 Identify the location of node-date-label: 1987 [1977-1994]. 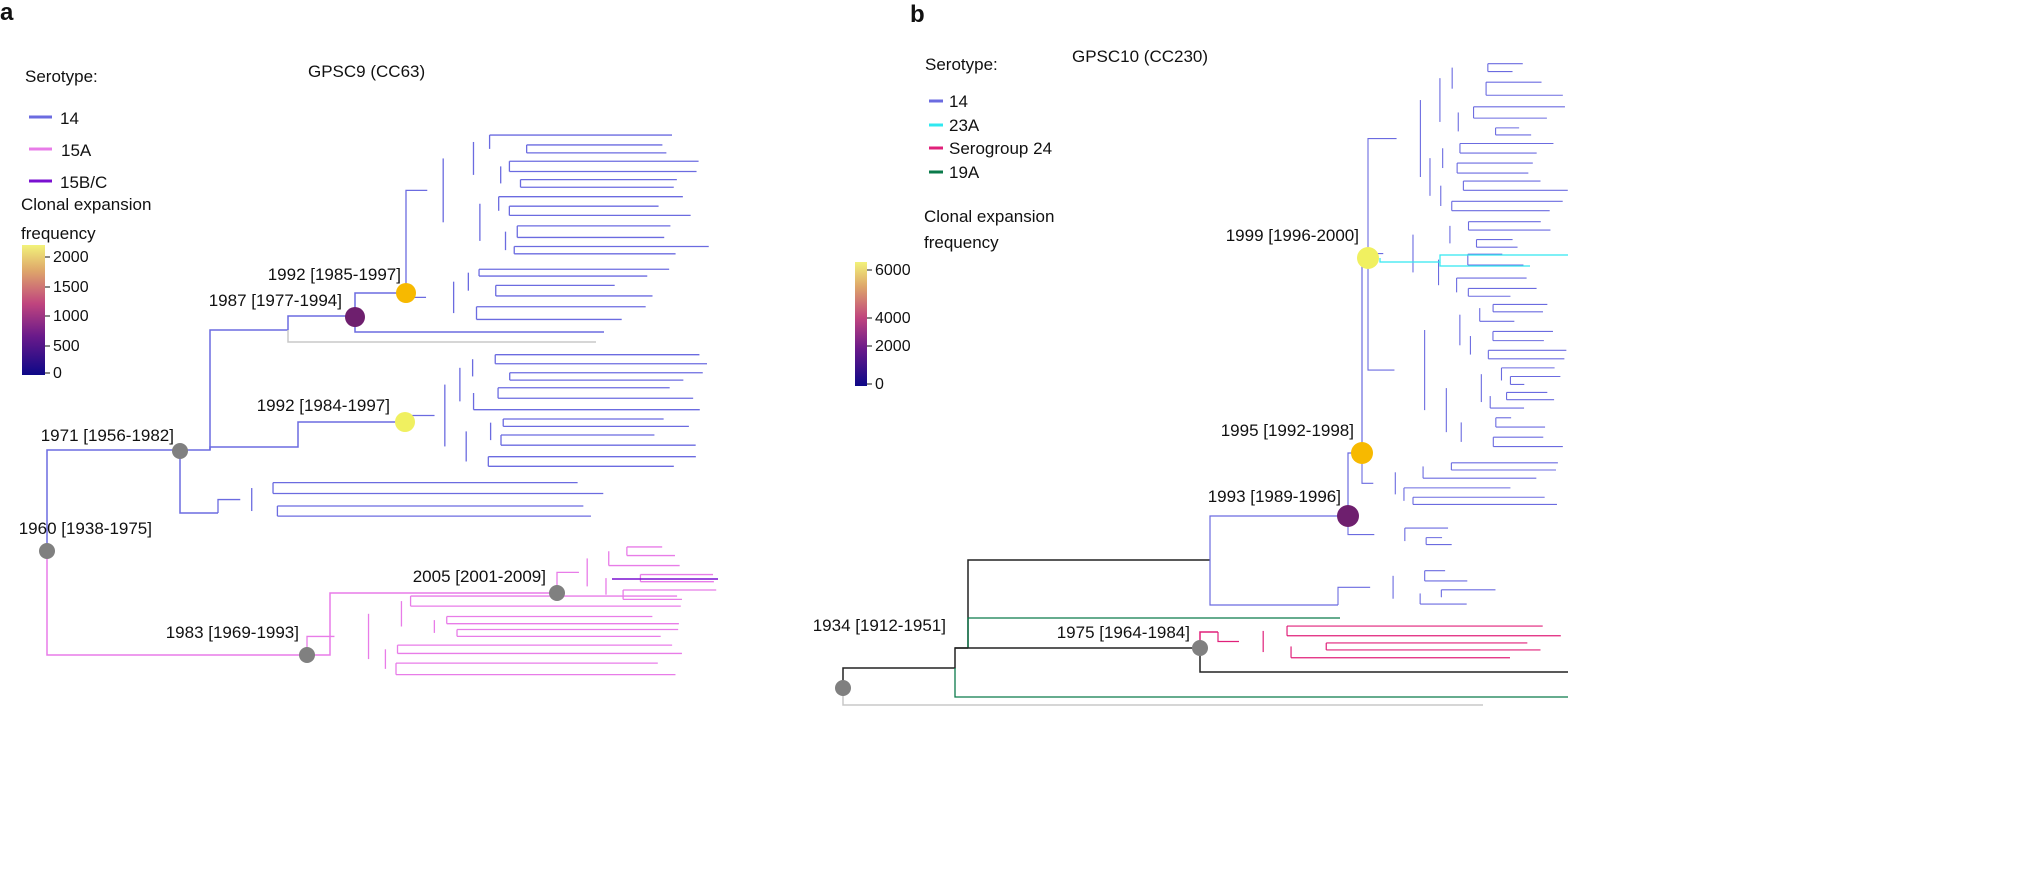
(275, 300).